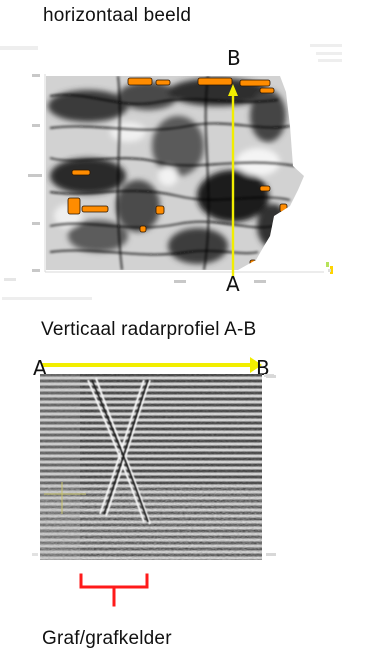 The image size is (368, 659). Describe the element at coordinates (149, 329) in the screenshot. I see `vertical-profile-title: Verticaal radarprofiel A-B` at that location.